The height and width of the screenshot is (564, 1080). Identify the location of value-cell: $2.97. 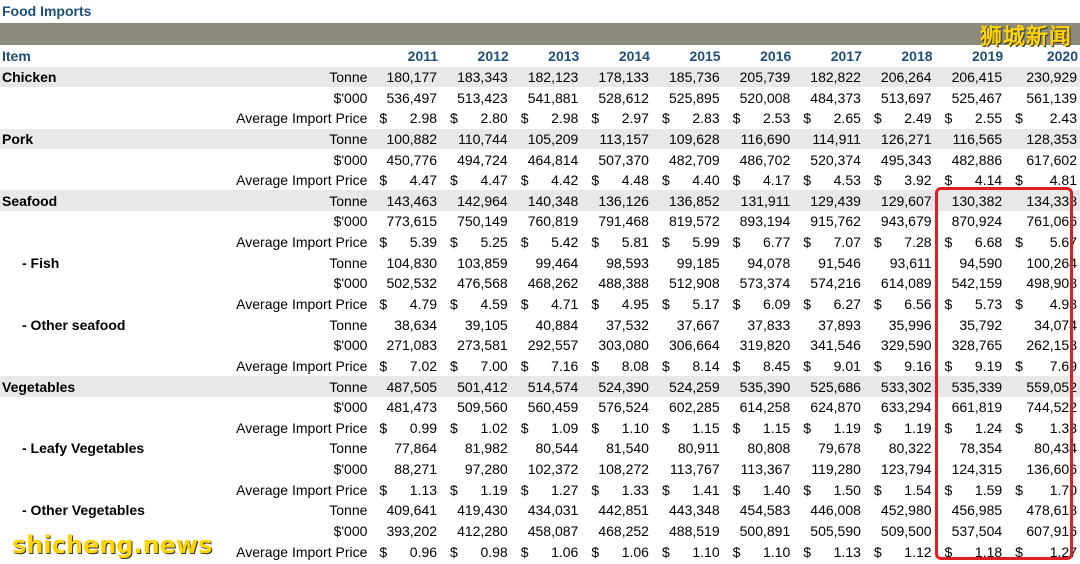
(620, 118).